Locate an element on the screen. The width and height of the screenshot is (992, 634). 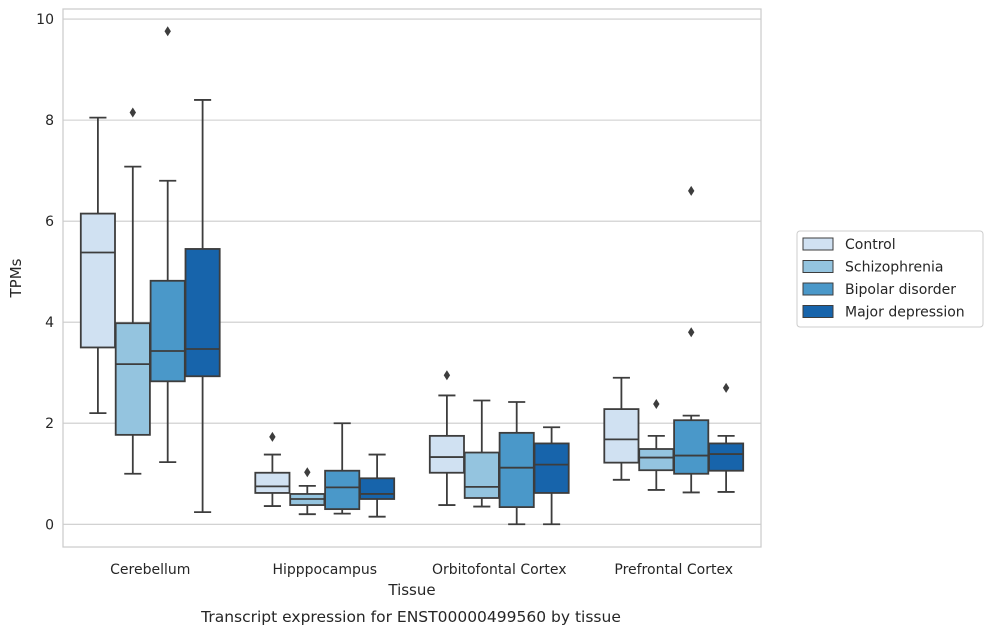
x-tick-label: Cerebellum is located at coordinates (150, 570).